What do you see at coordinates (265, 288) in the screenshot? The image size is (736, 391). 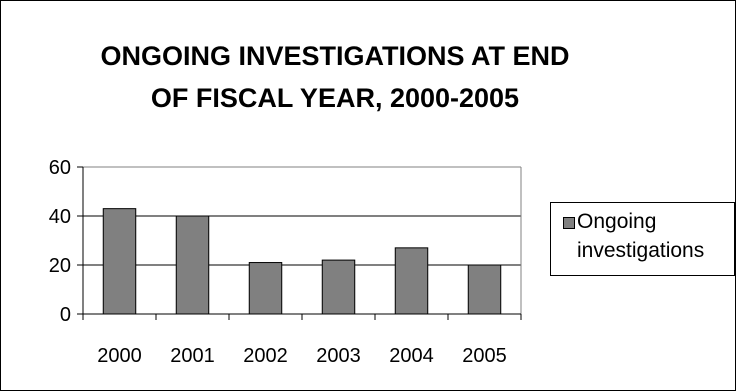 I see `bar-2002` at bounding box center [265, 288].